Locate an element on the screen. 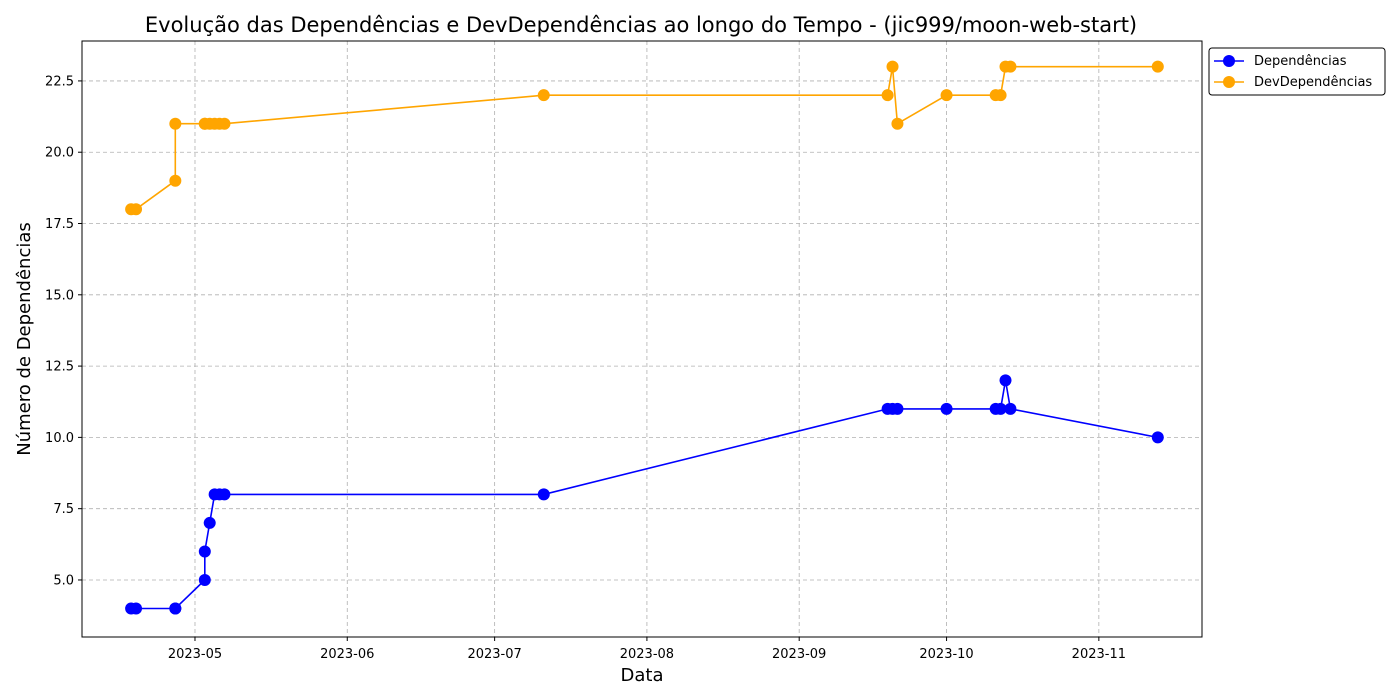  legend-marker-devdependencias is located at coordinates (1229, 82).